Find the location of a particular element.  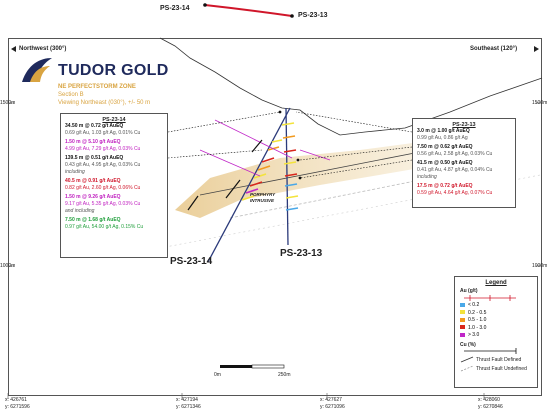

legend-au-bar-icon is located at coordinates (490, 298).